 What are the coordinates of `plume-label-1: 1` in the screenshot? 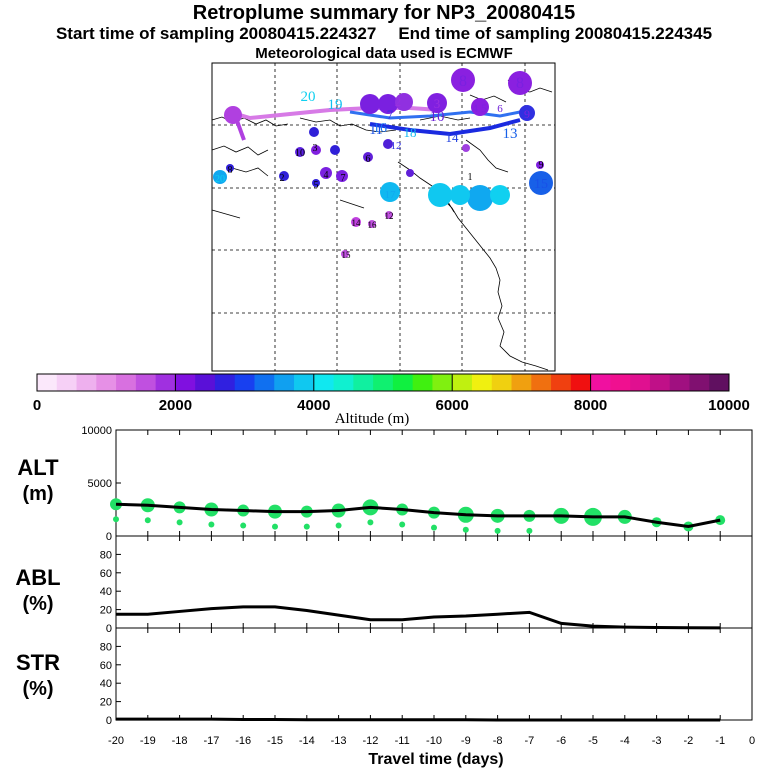 It's located at (233, 115).